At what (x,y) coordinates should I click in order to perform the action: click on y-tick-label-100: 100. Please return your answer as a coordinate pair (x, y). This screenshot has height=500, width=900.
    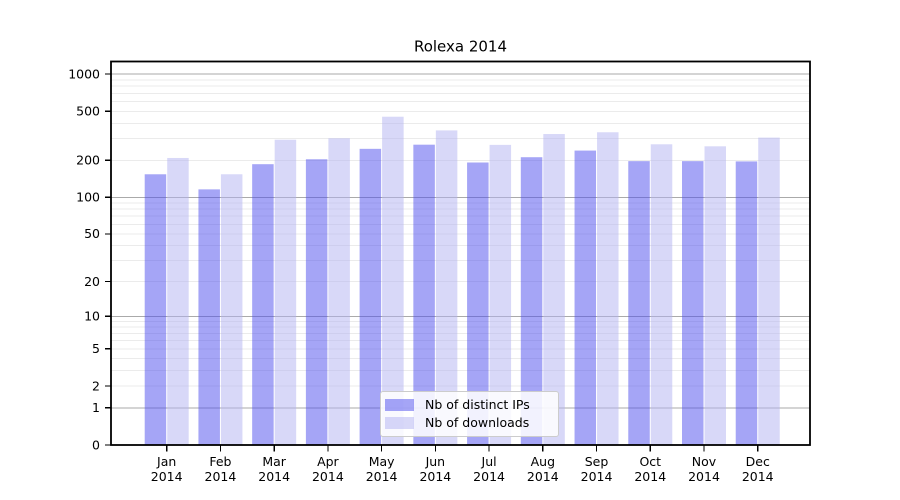
    Looking at the image, I should click on (88, 197).